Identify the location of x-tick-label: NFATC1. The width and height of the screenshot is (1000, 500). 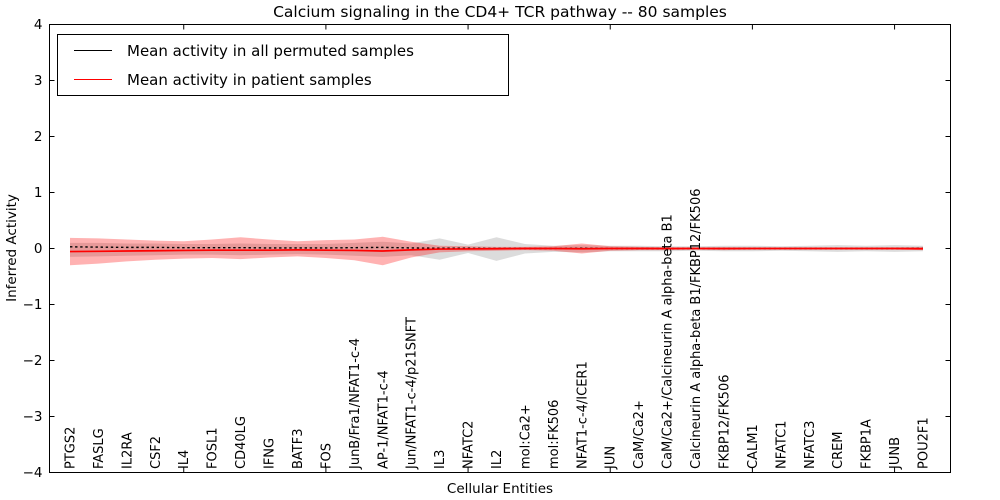
(781, 445).